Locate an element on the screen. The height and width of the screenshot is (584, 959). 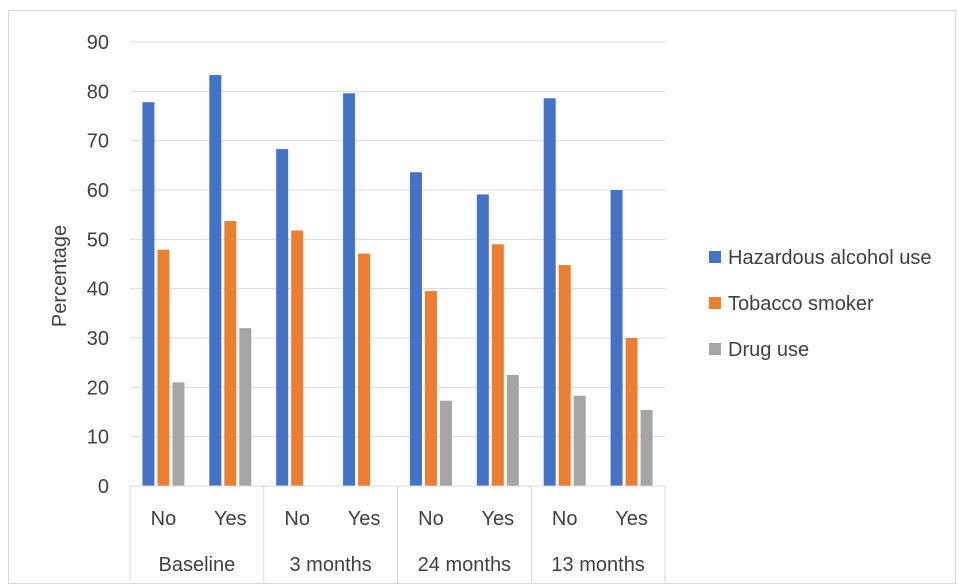
y-tick-label: 80 is located at coordinates (98, 92).